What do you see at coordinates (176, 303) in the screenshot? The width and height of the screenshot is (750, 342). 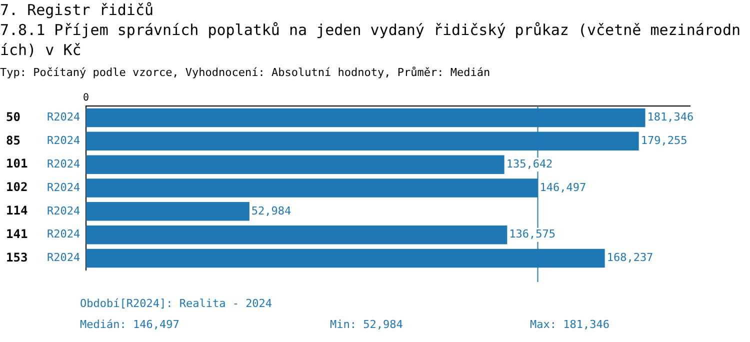 I see `text: Období[R2024]: Realita - 2024` at bounding box center [176, 303].